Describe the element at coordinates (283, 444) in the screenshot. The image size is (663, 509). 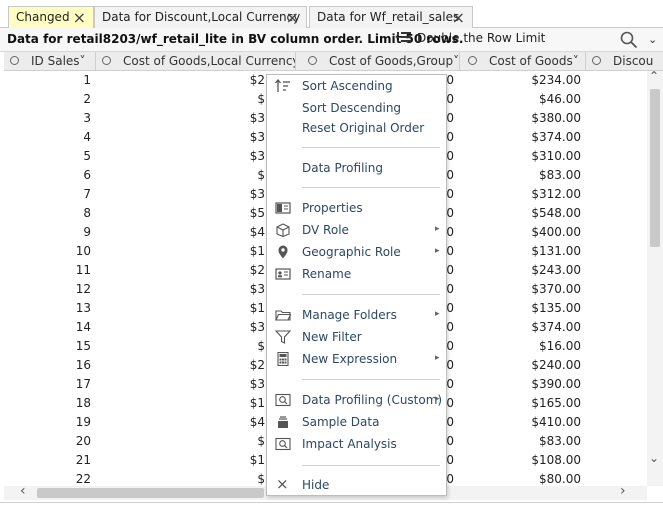
I see `impact-analysis-icon` at that location.